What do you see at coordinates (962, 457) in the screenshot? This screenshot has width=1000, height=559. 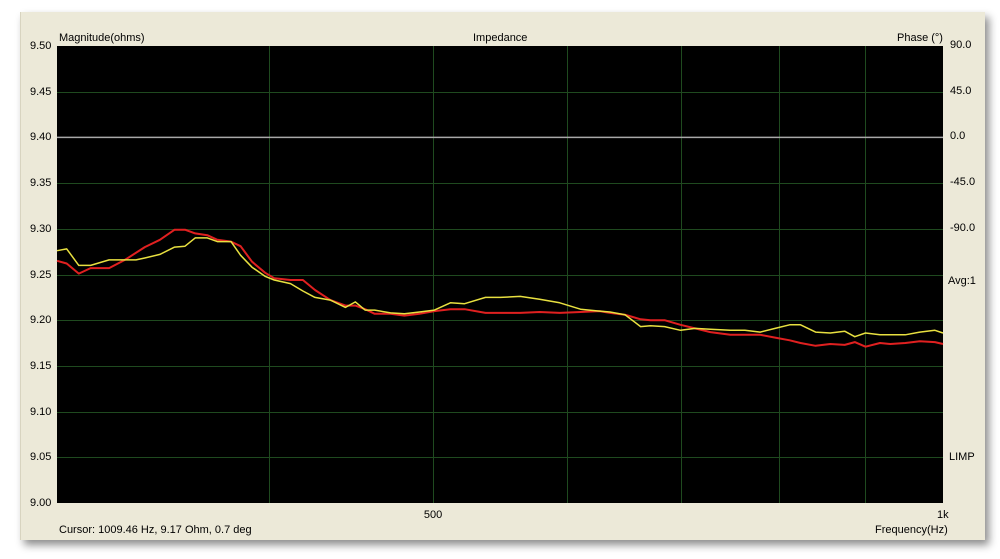 I see `limp-label: LIMP` at bounding box center [962, 457].